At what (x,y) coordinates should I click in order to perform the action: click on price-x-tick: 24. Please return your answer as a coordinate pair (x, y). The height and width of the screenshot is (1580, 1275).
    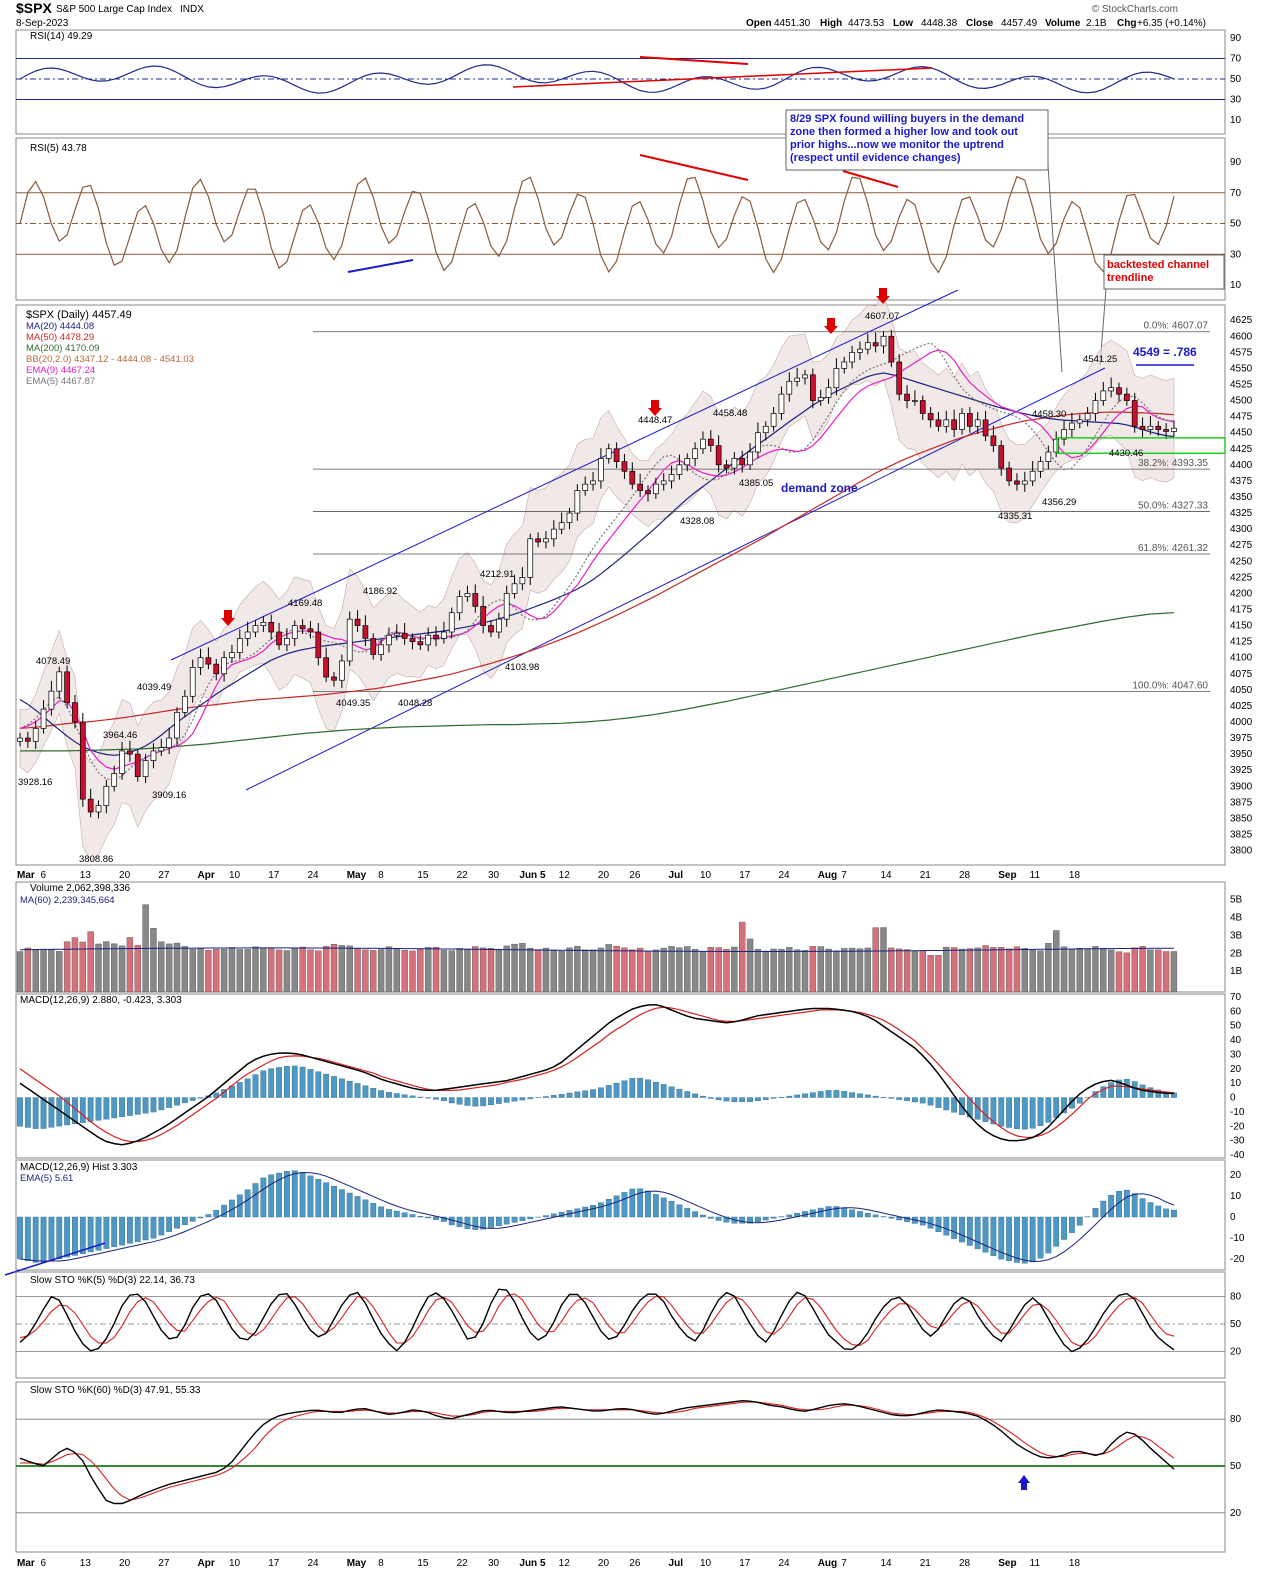
    Looking at the image, I should click on (313, 875).